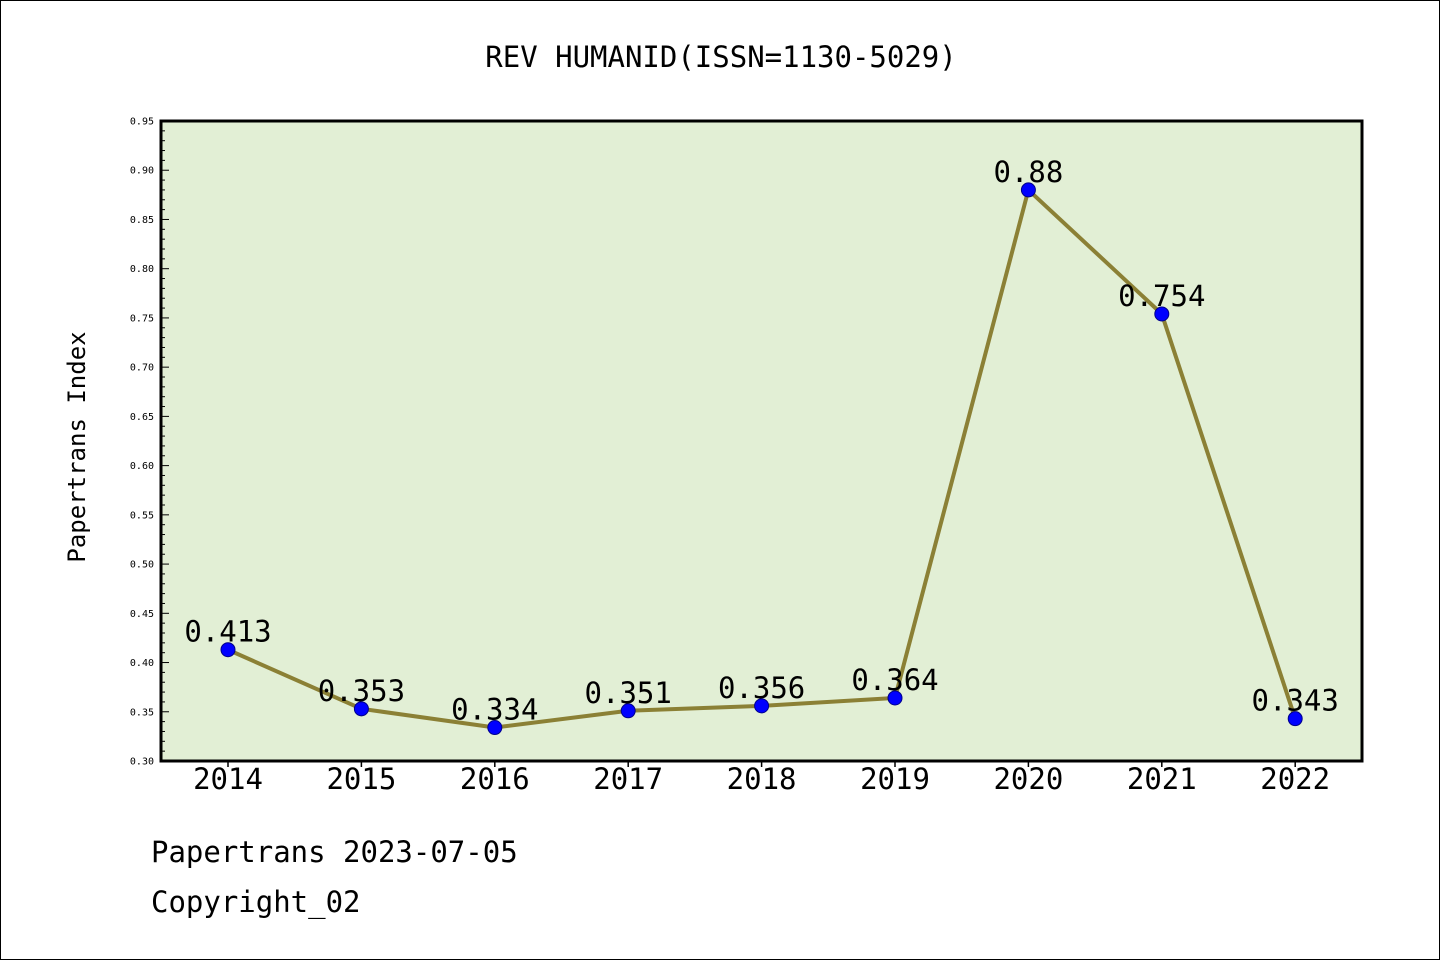 This screenshot has width=1440, height=961. What do you see at coordinates (227, 632) in the screenshot?
I see `data-label: 0.413` at bounding box center [227, 632].